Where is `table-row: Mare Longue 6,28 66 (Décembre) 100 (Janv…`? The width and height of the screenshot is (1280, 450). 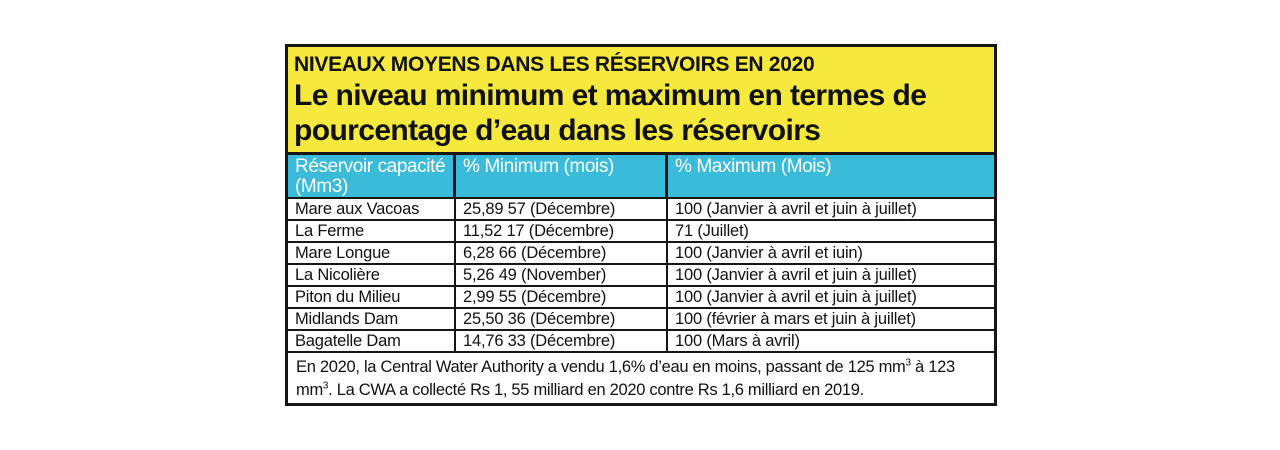
table-row: Mare Longue 6,28 66 (Décembre) 100 (Janv… is located at coordinates (641, 254).